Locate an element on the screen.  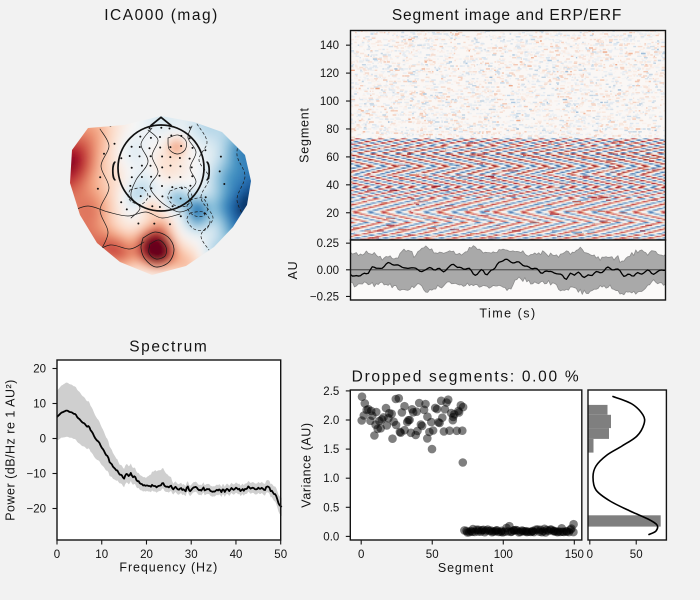
svg-text: 1.0 is located at coordinates (331, 479).